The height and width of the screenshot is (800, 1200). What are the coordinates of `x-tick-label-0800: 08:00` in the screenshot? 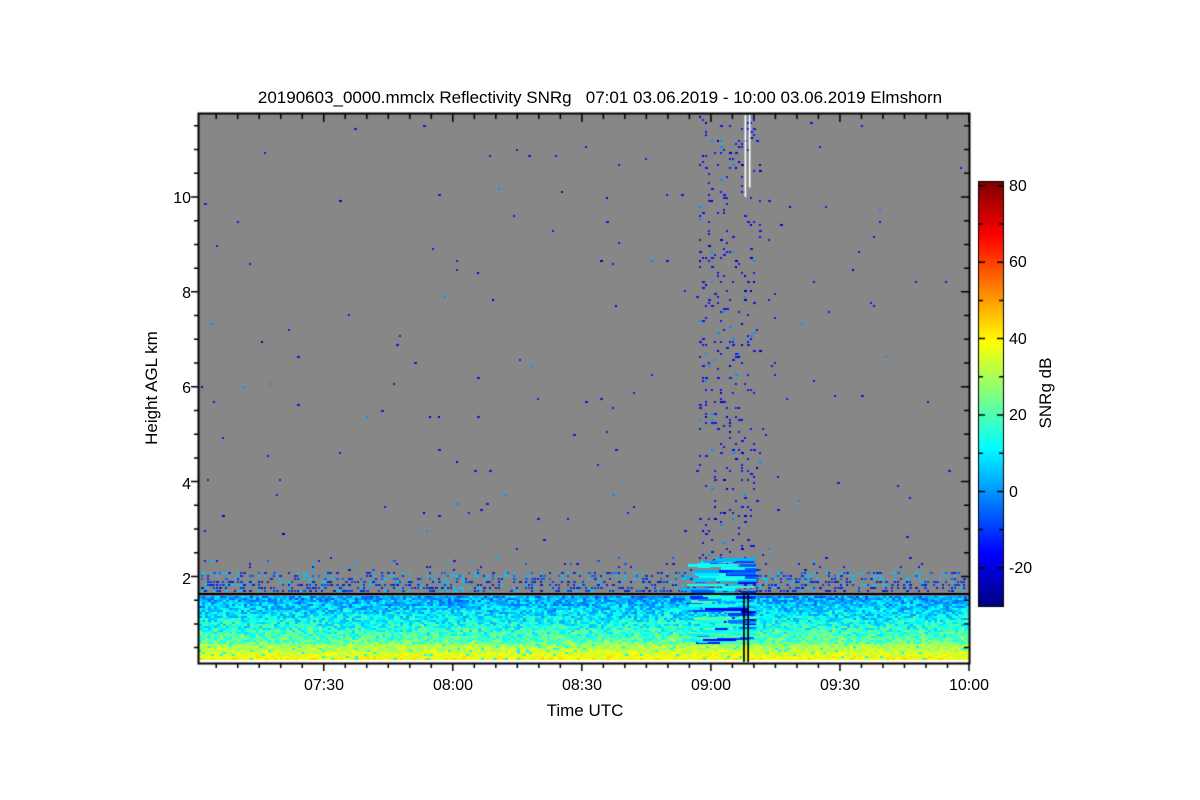 It's located at (453, 685).